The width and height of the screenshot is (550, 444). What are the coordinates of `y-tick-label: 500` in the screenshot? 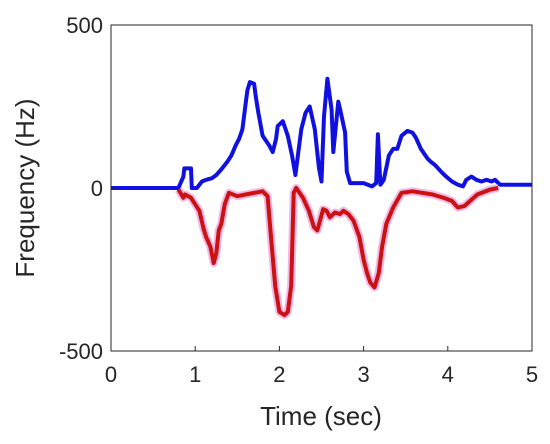 It's located at (84, 25).